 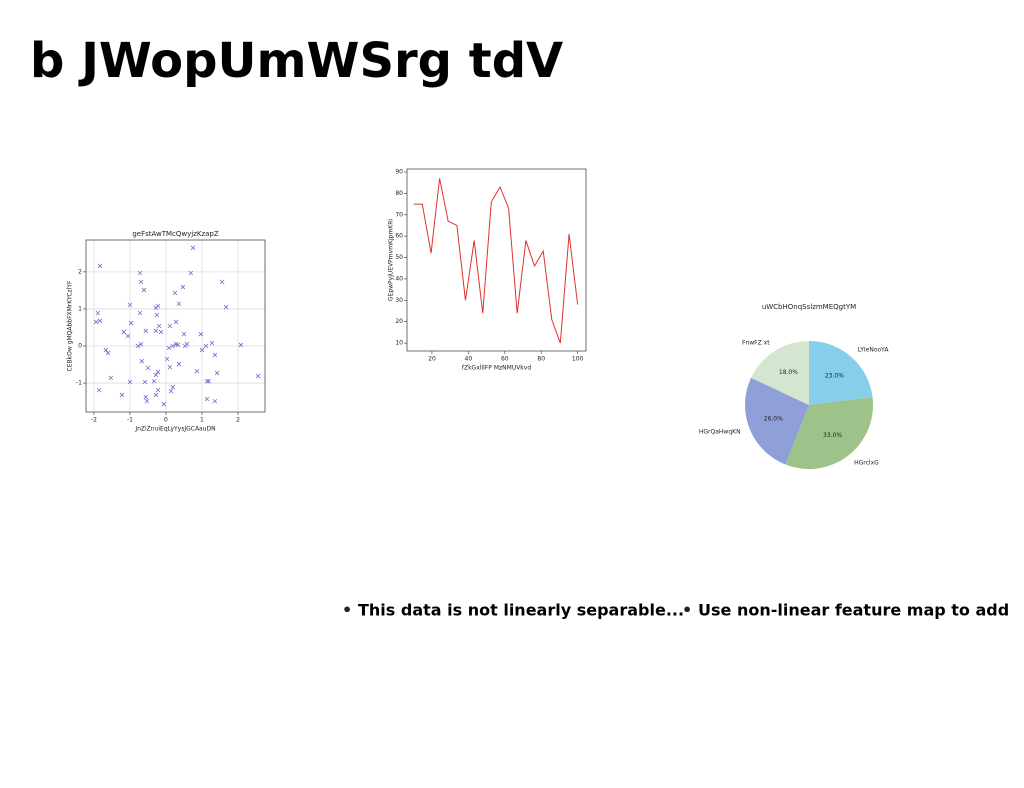 I want to click on x-tick-label: 60, so click(x=505, y=359).